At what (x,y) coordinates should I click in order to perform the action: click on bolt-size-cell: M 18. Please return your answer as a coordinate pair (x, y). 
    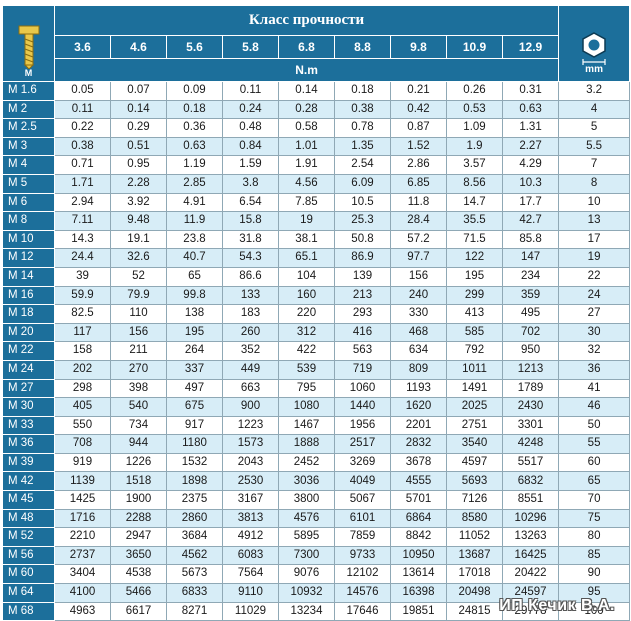
    Looking at the image, I should click on (28, 314).